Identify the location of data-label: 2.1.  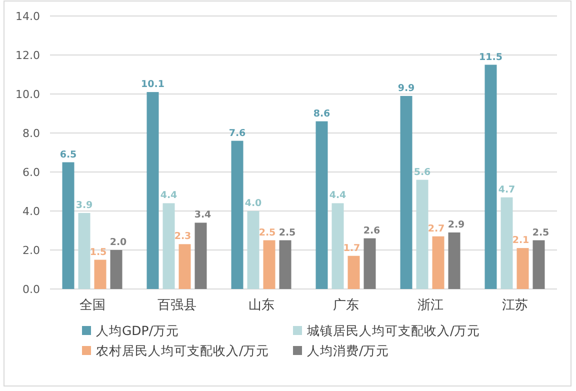
(521, 240).